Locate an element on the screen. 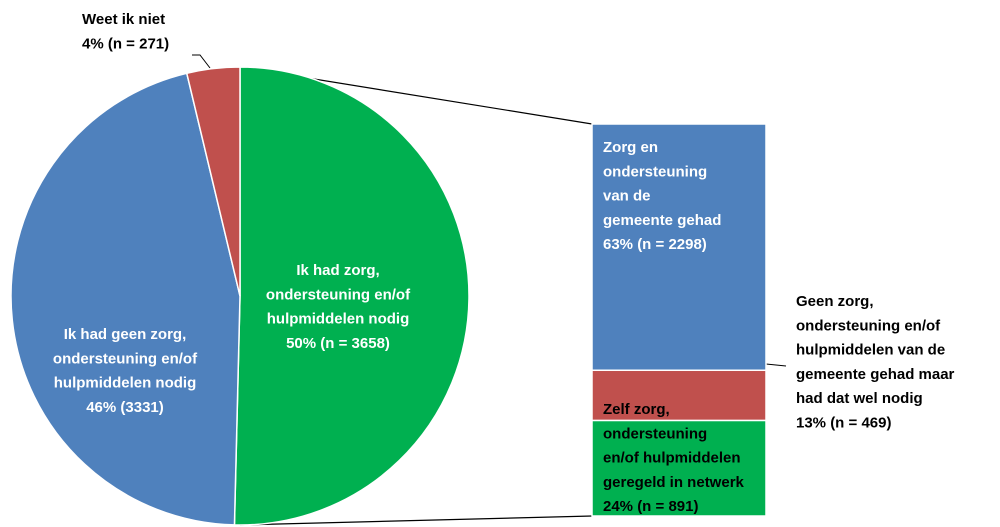 This screenshot has width=1000, height=527. data-label: Ik had geen zorg, is located at coordinates (125, 334).